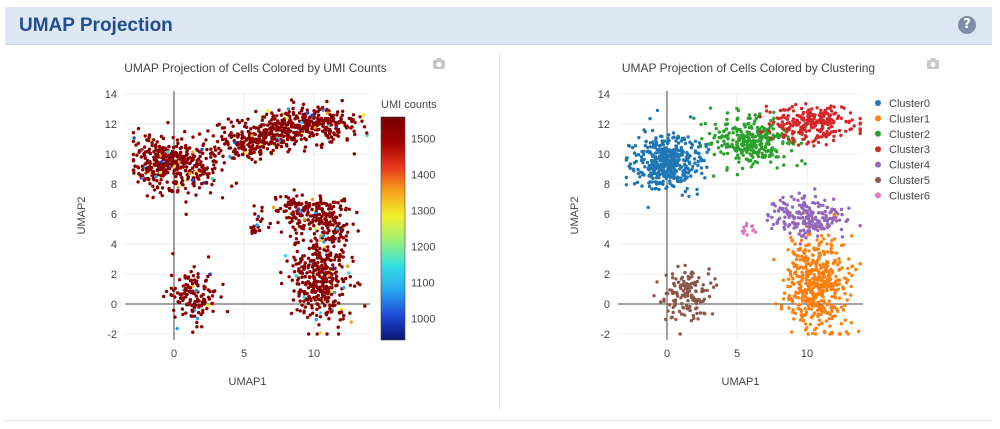 The width and height of the screenshot is (1000, 429). I want to click on legend-item-cluster6: Cluster6, so click(902, 196).